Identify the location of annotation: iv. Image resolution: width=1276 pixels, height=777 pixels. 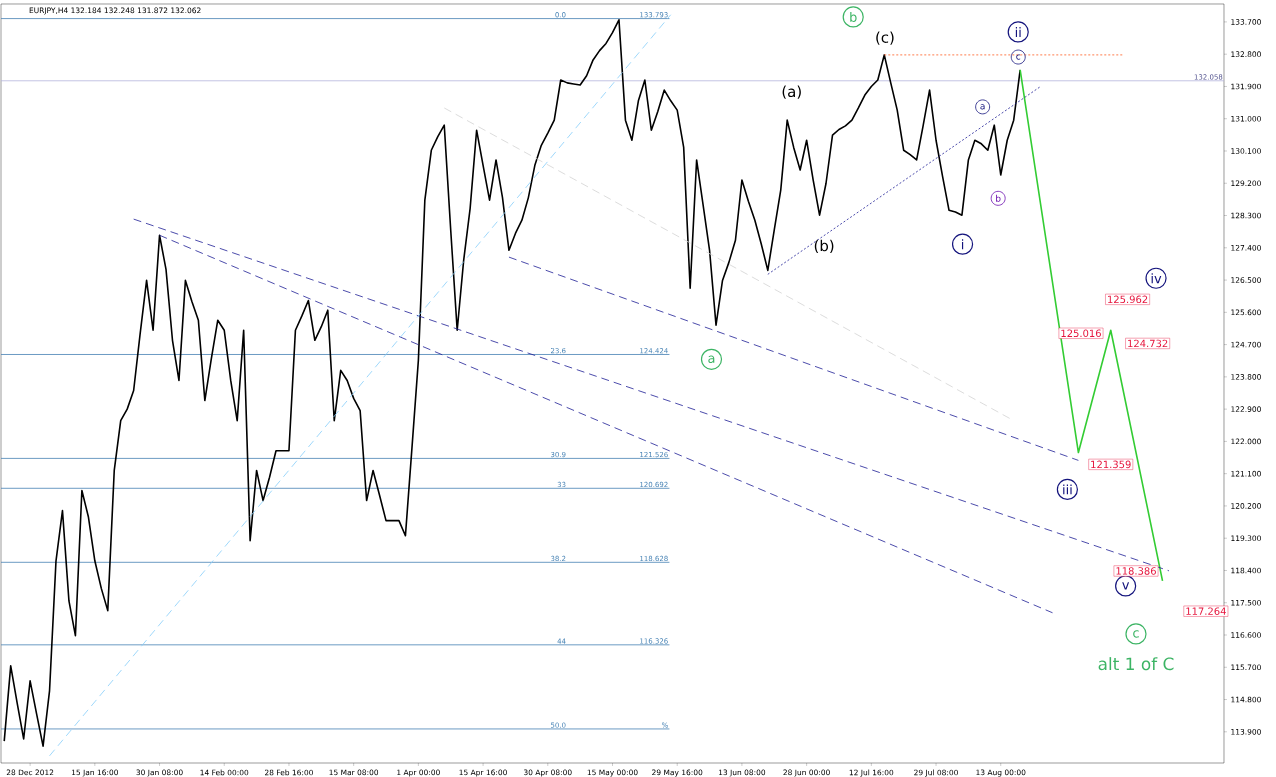
(1156, 278).